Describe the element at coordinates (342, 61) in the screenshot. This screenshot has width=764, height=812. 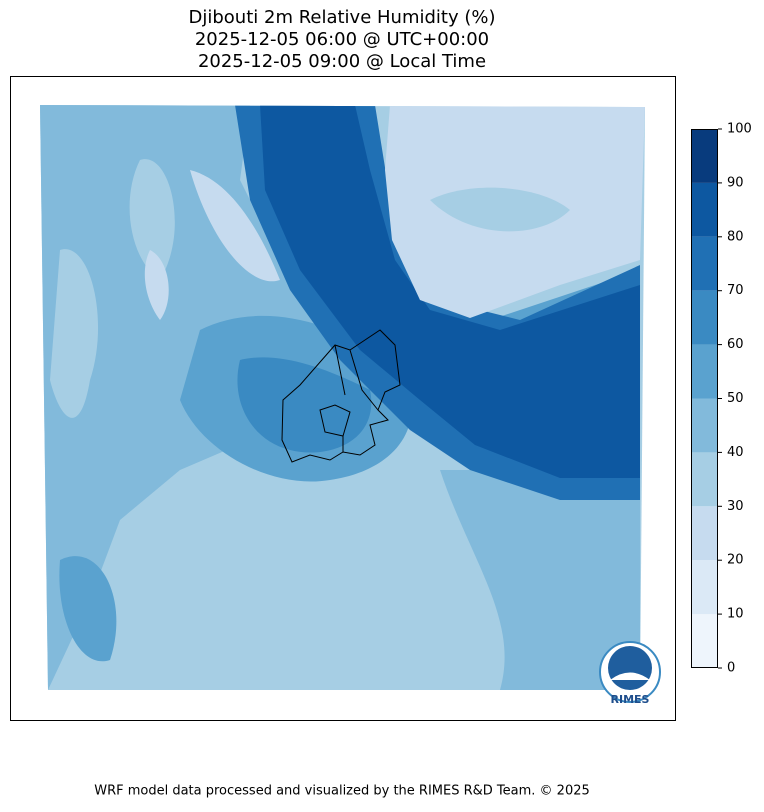
I see `title-line: 2025-12-05 09:00 @ Local Time` at that location.